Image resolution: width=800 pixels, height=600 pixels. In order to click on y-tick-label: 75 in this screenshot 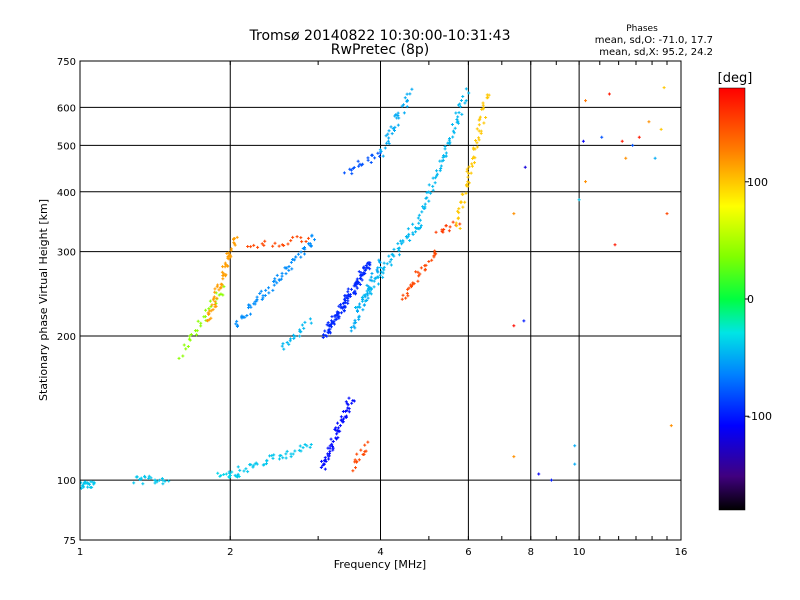, I will do `click(69, 541)`.